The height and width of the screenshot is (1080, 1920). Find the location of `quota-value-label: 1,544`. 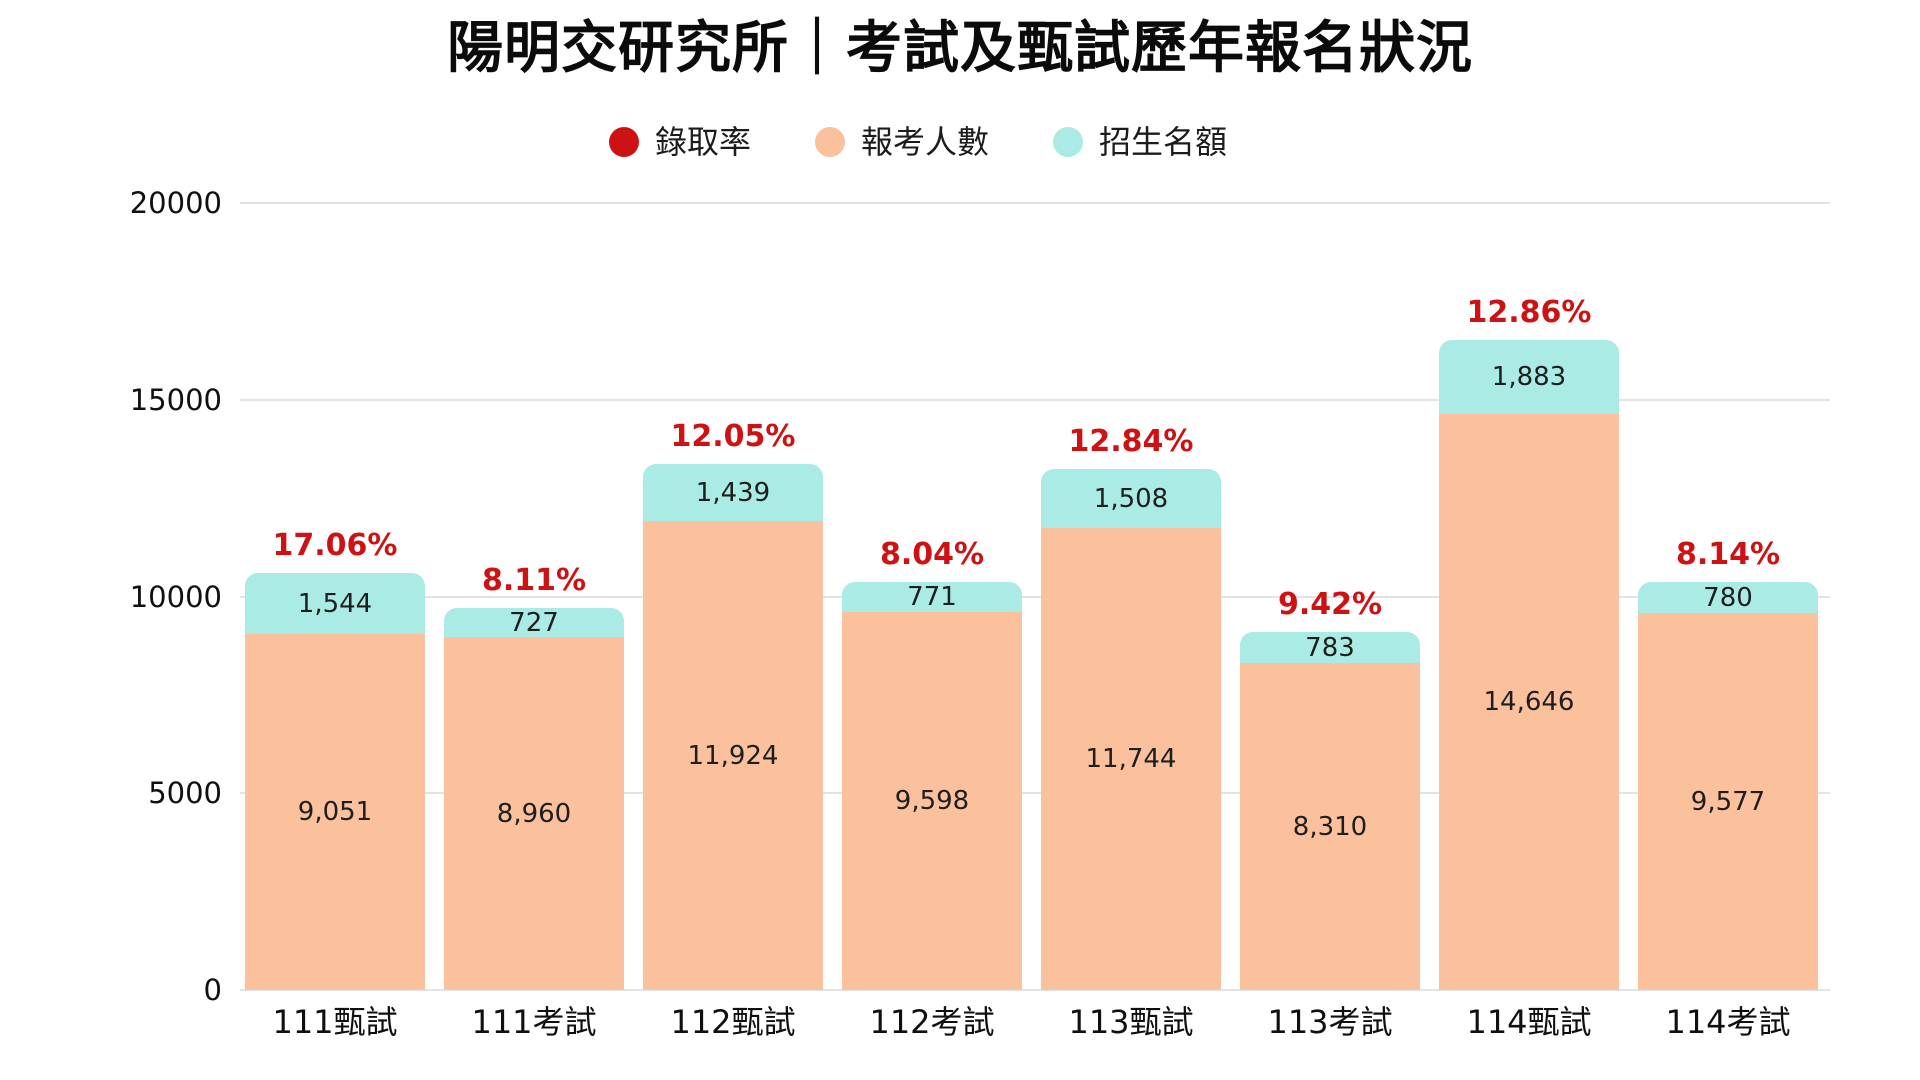

quota-value-label: 1,544 is located at coordinates (335, 603).